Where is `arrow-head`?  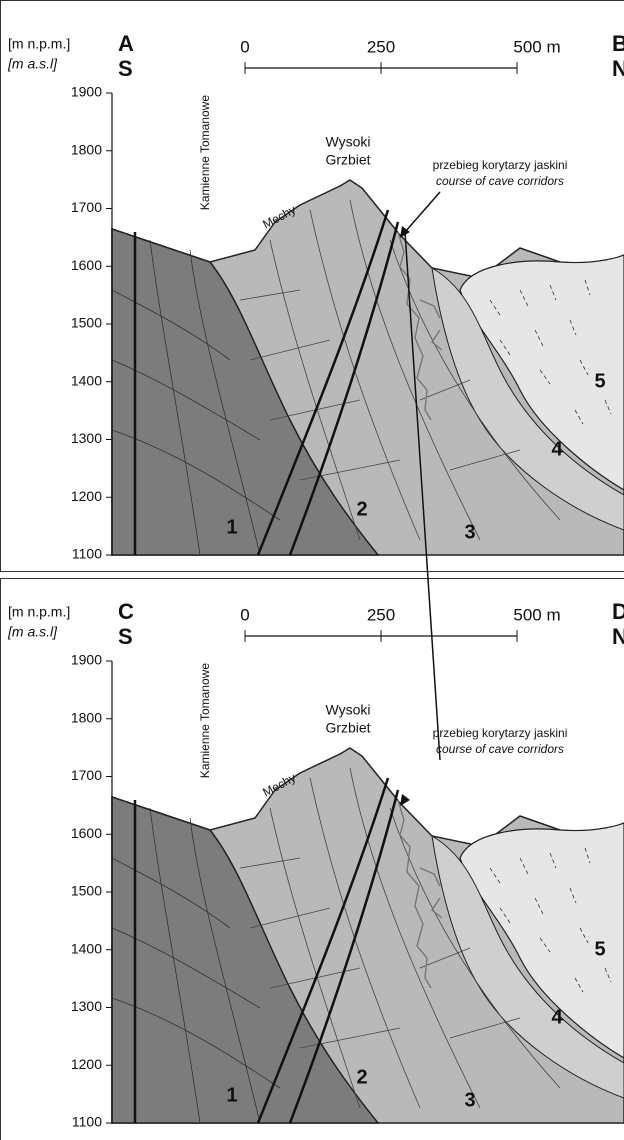 arrow-head is located at coordinates (405, 800).